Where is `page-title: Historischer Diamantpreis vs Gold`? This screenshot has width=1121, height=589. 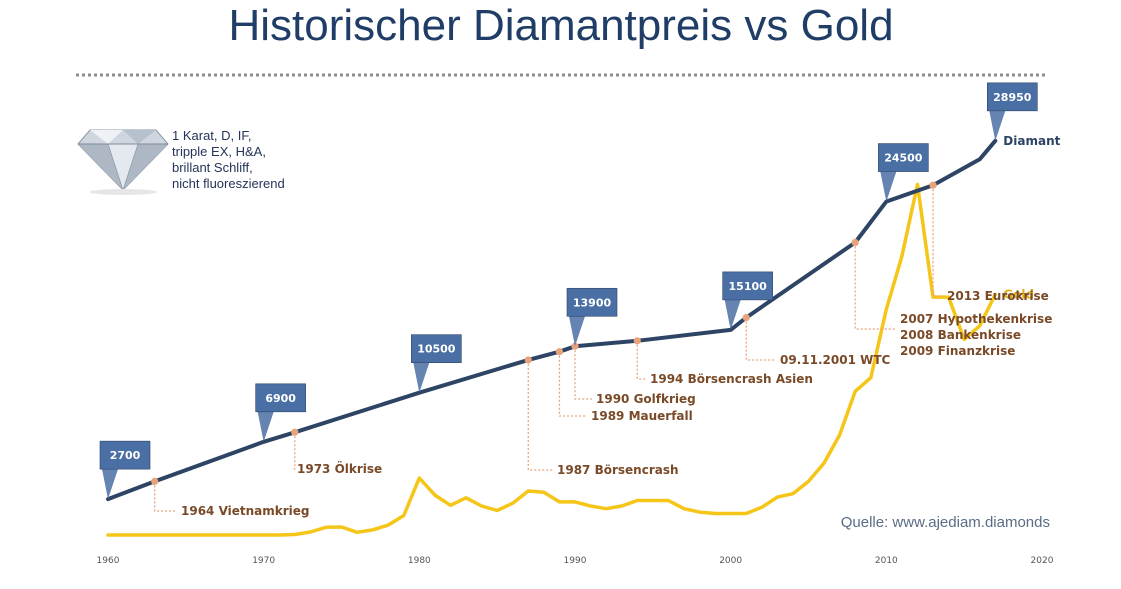 page-title: Historischer Diamantpreis vs Gold is located at coordinates (560, 25).